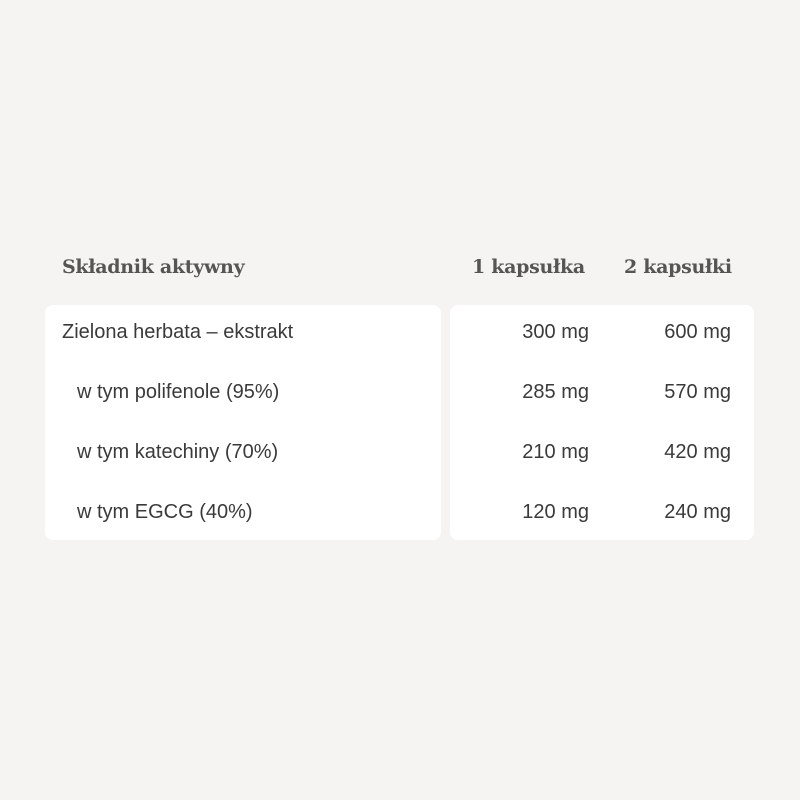  What do you see at coordinates (243, 422) in the screenshot?
I see `ingredients-card` at bounding box center [243, 422].